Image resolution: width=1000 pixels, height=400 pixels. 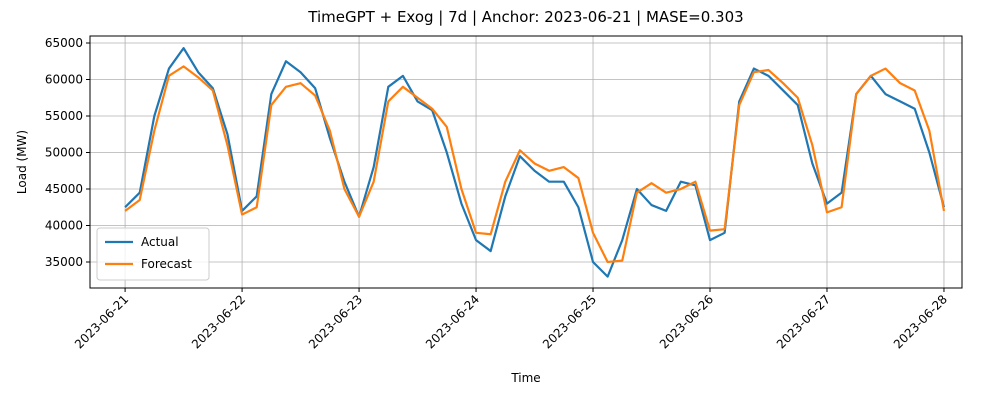 I want to click on x-tick-label: 2023-06-22, so click(x=218, y=321).